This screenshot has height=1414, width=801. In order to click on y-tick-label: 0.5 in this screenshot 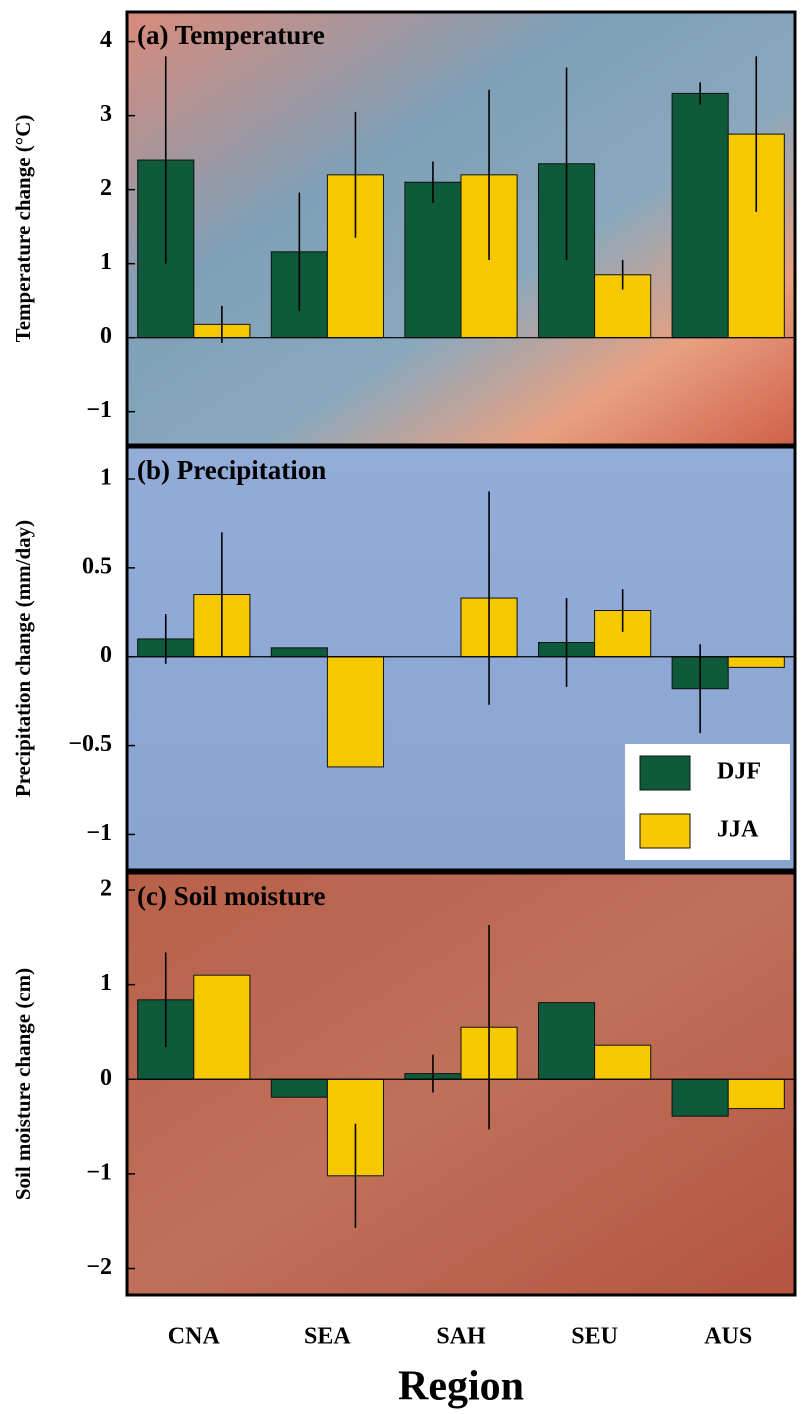, I will do `click(97, 566)`.